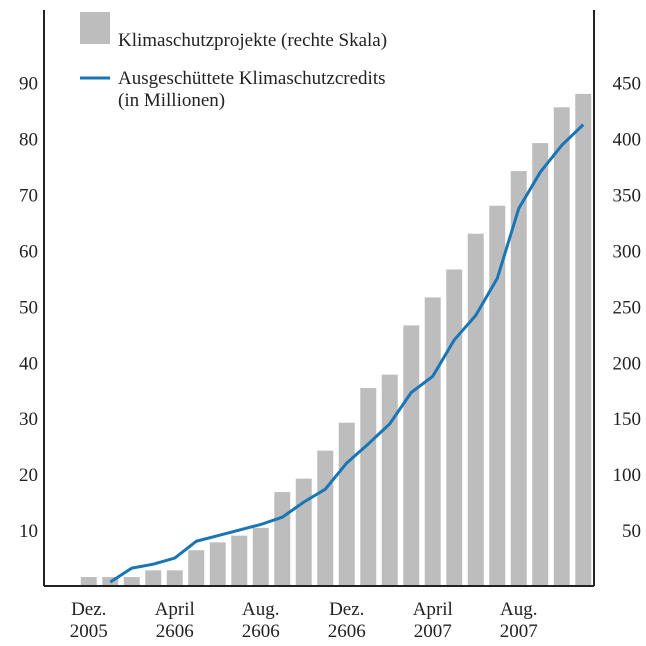 The image size is (646, 646). What do you see at coordinates (28, 307) in the screenshot?
I see `y-tick-label: 50` at bounding box center [28, 307].